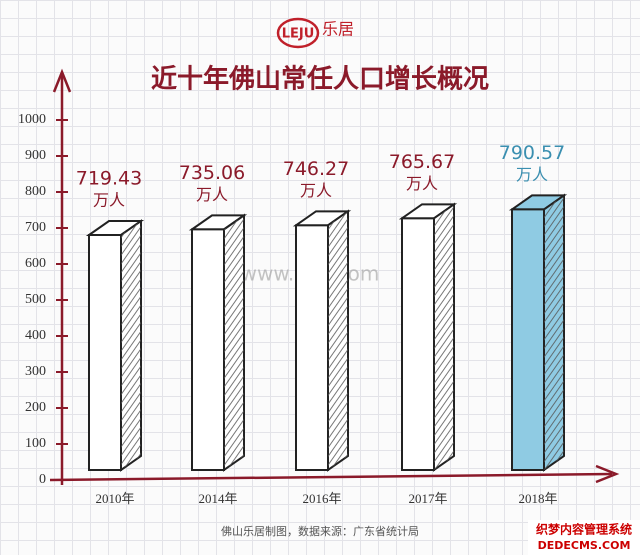 Image resolution: width=640 pixels, height=555 pixels. What do you see at coordinates (320, 531) in the screenshot?
I see `source: 佛山乐居制图，数据来源：广东省统计局` at bounding box center [320, 531].